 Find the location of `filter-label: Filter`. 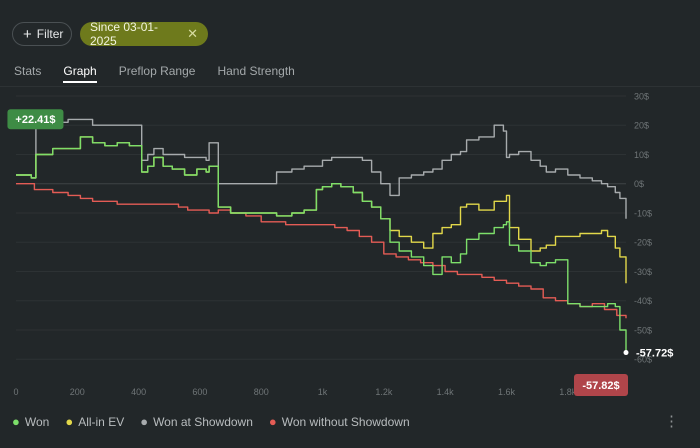

filter-label: Filter is located at coordinates (50, 34).